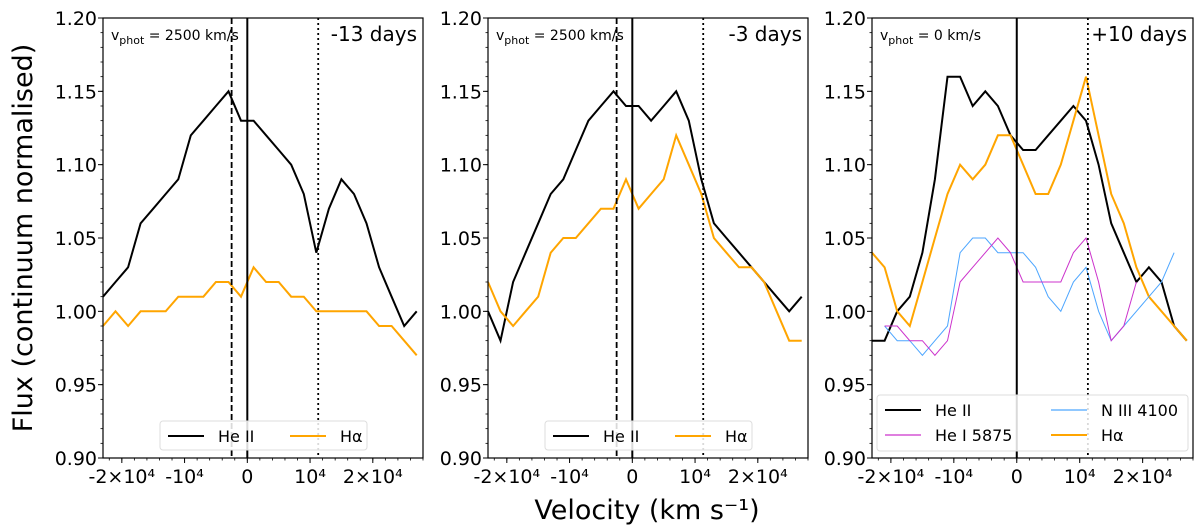 The image size is (1200, 529). Describe the element at coordinates (1139, 34) in the screenshot. I see `epoch-label: +10 days` at that location.